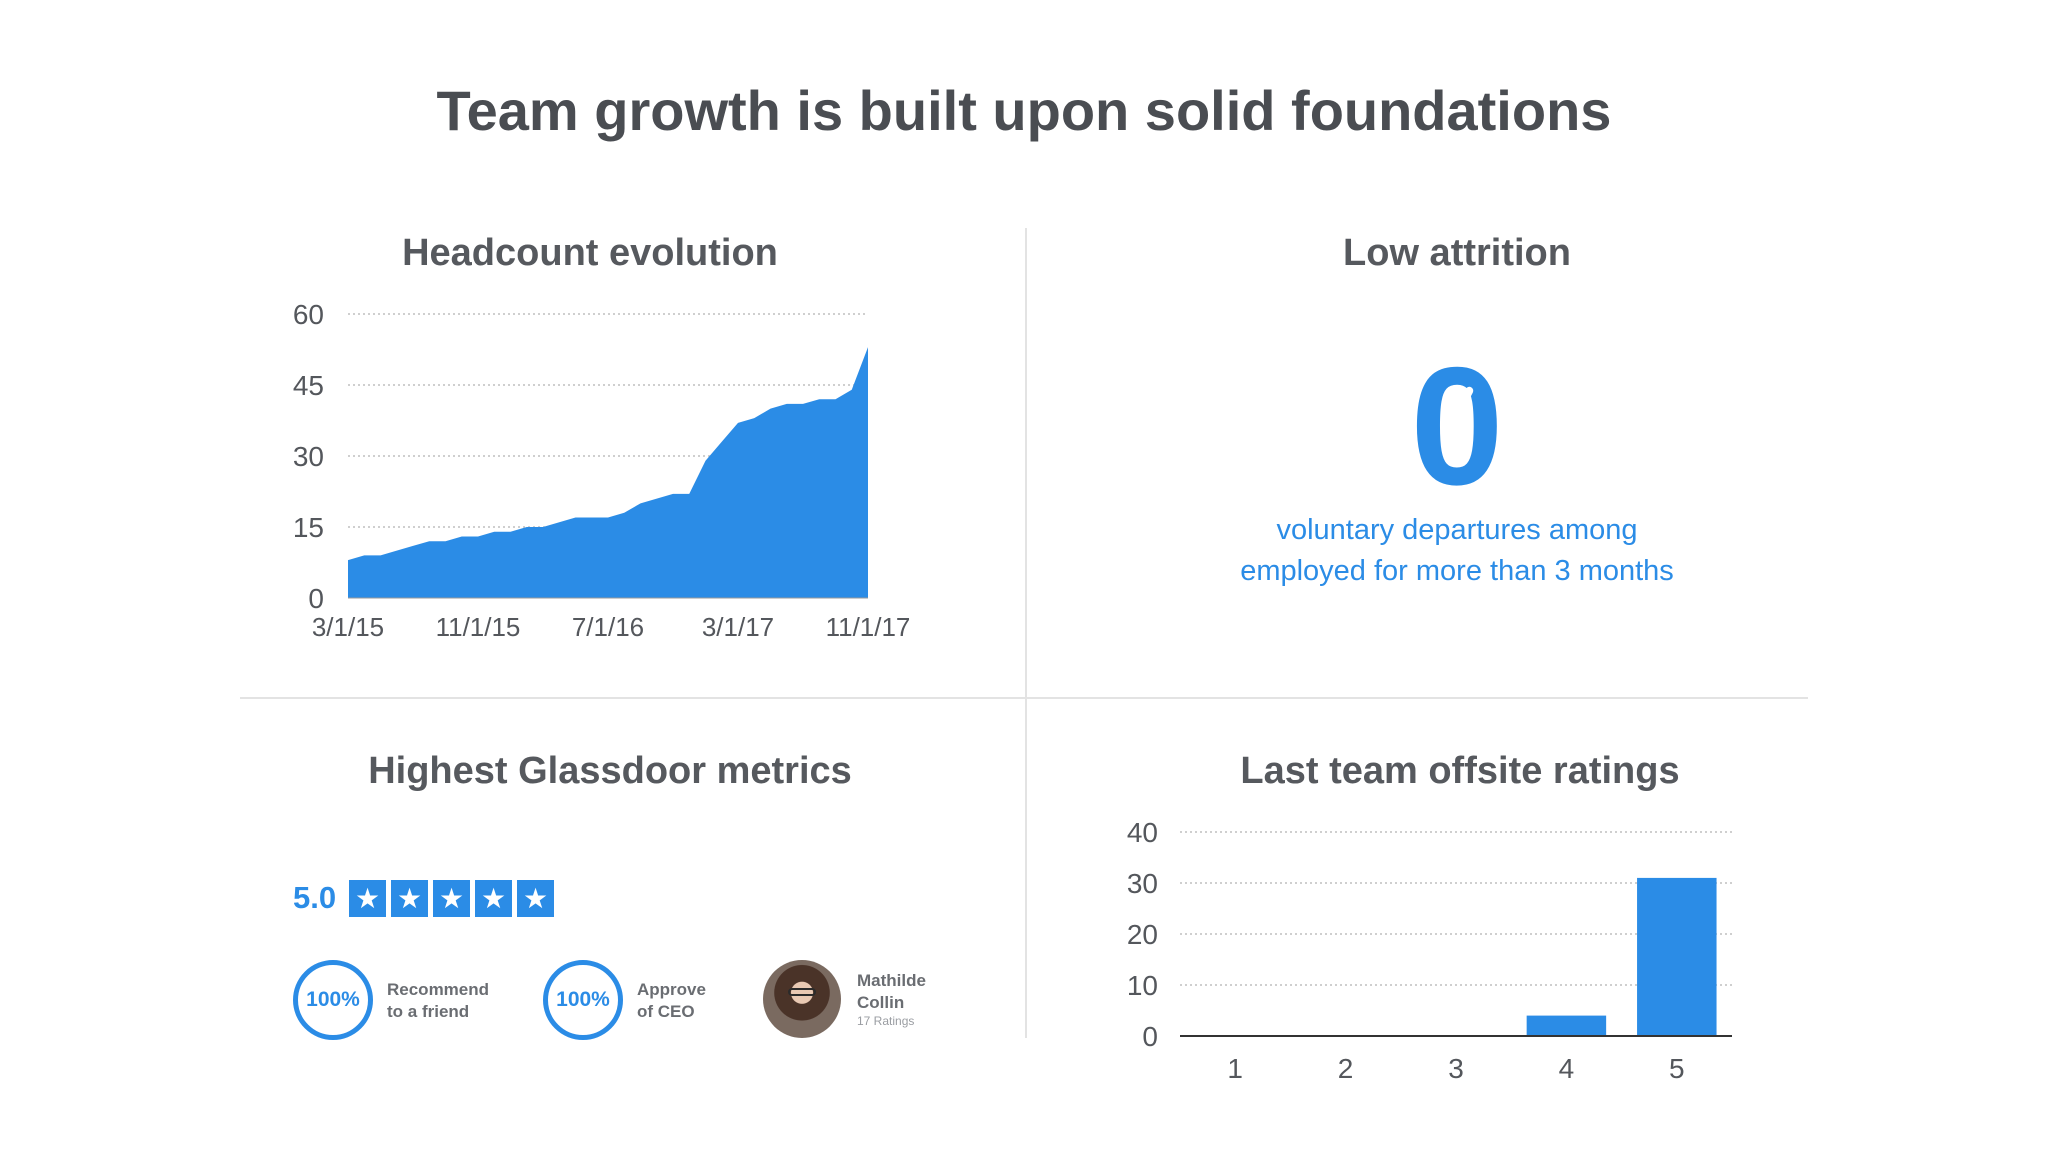 Image resolution: width=2048 pixels, height=1152 pixels. Describe the element at coordinates (671, 1001) in the screenshot. I see `approve-label: Approve of CEO` at that location.